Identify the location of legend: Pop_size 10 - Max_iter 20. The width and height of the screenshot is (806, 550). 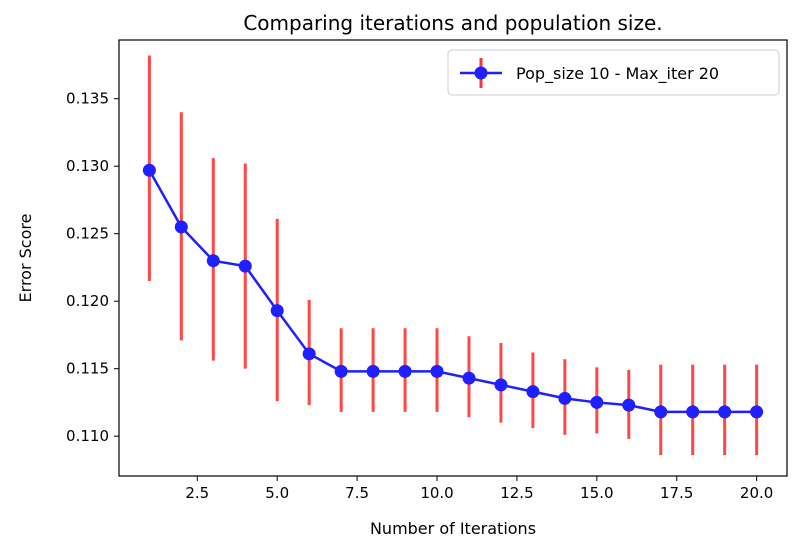
(613, 72).